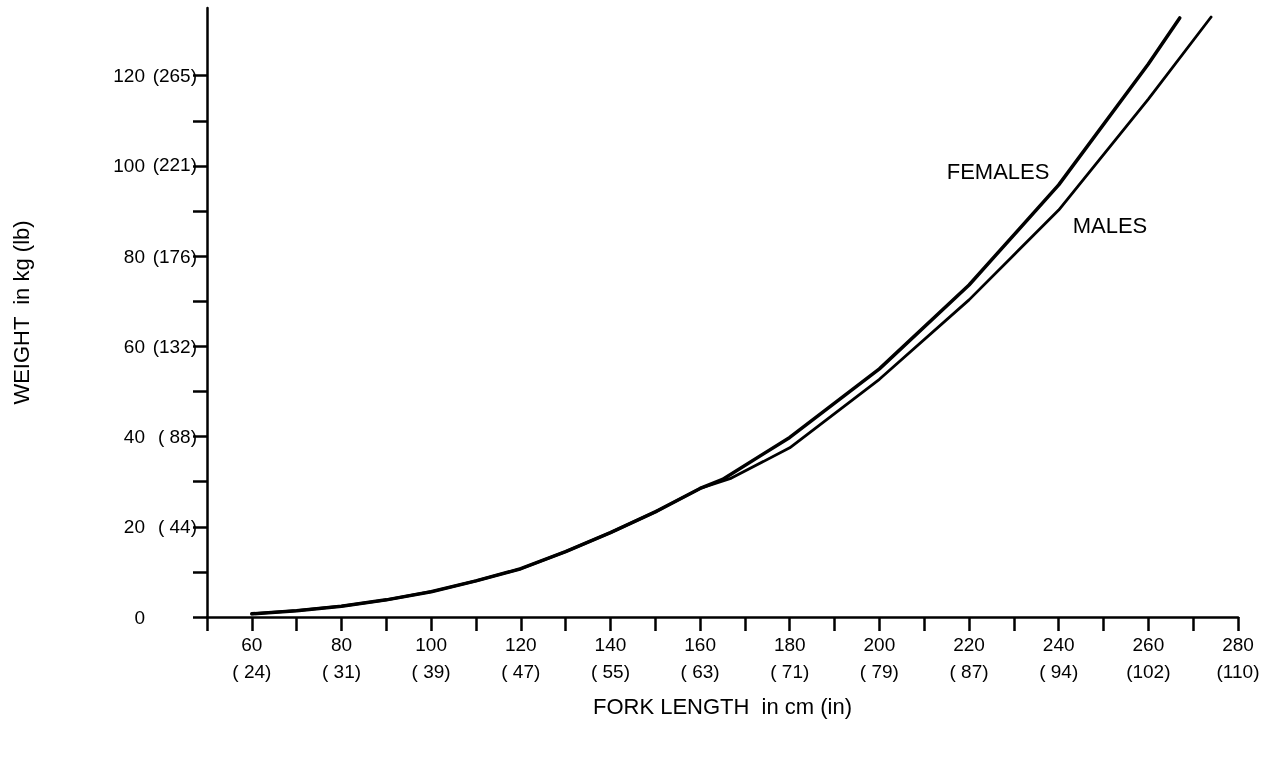  I want to click on y-tick-label: 40, so click(134, 437).